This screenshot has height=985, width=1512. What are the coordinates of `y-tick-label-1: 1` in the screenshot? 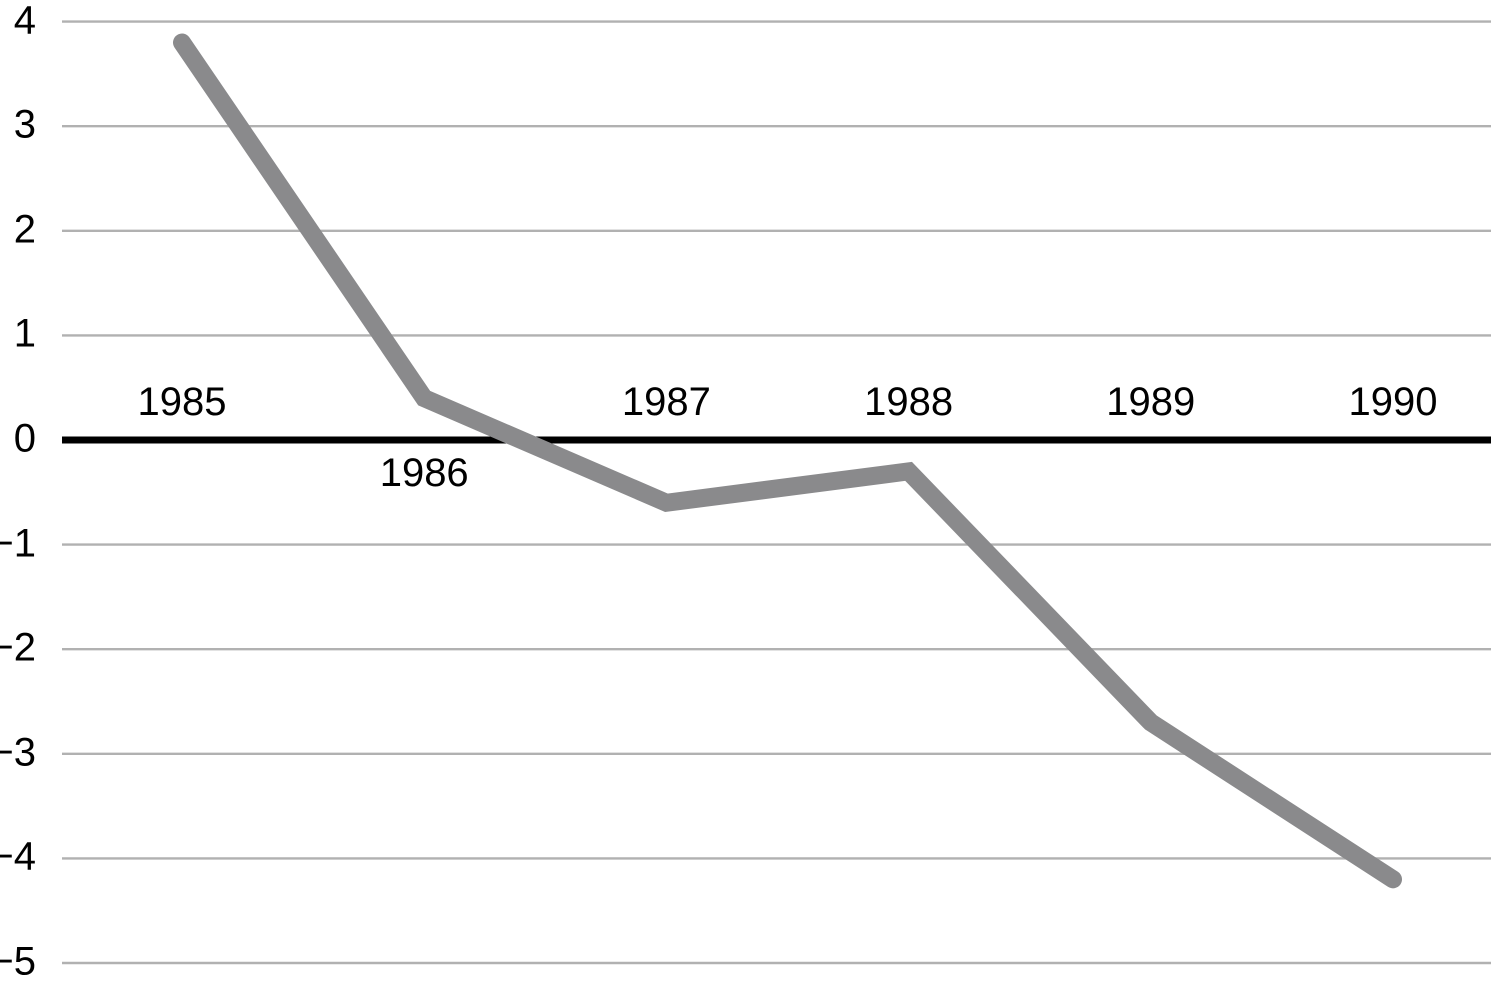 It's located at (24, 333).